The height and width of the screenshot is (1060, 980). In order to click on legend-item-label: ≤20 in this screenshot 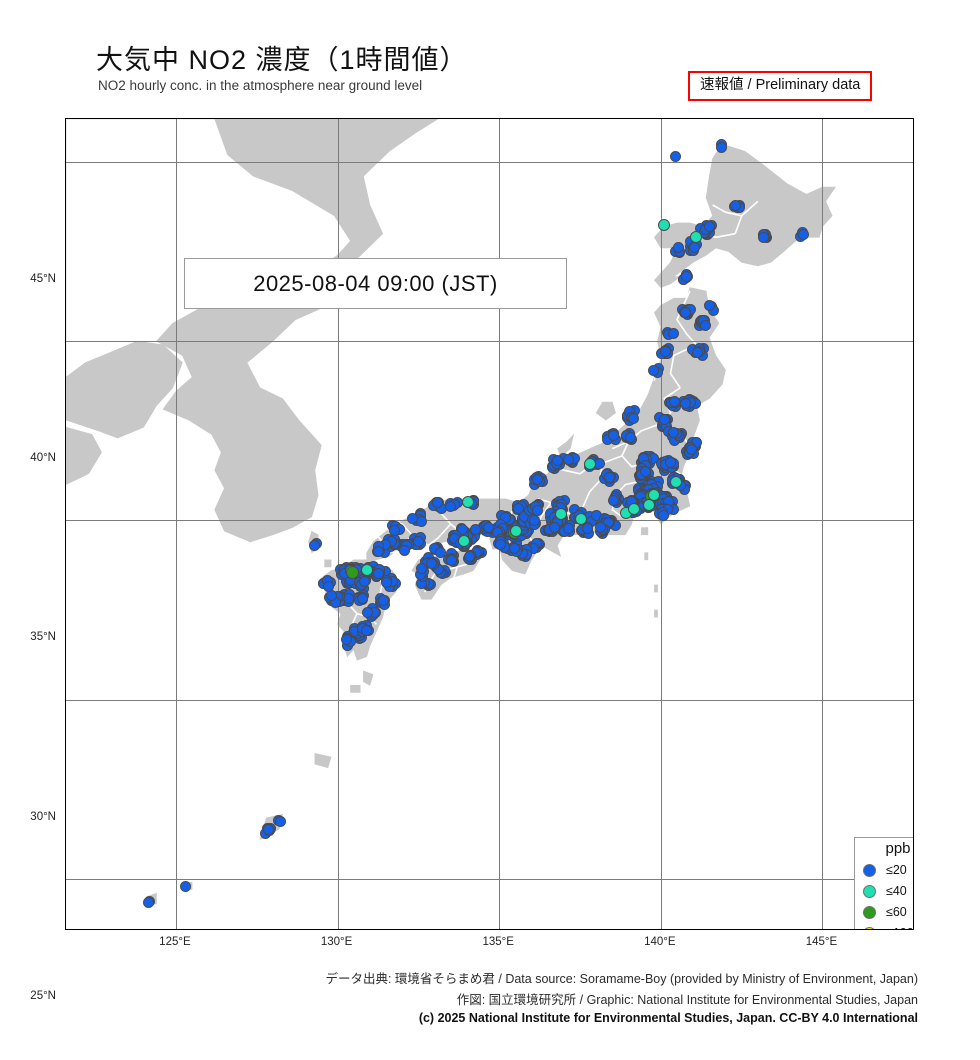, I will do `click(896, 870)`.